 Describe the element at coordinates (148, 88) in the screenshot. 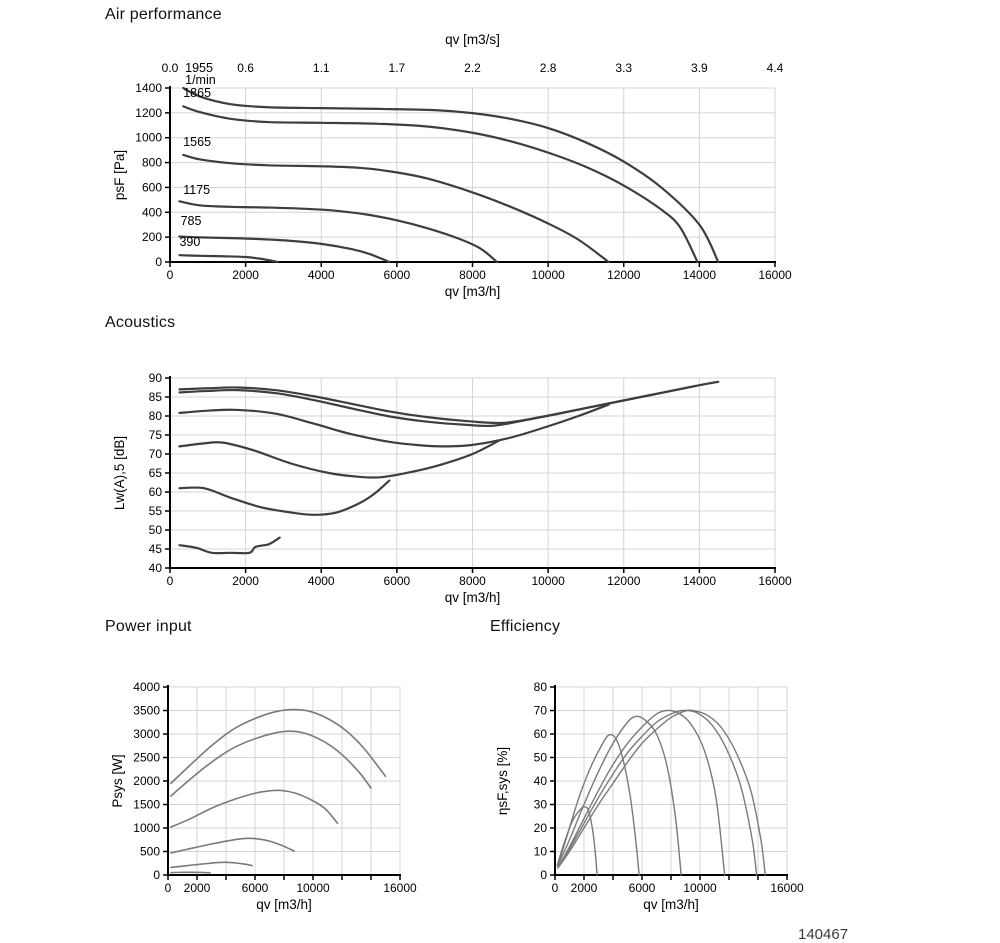

I see `svg-text: 1400` at that location.